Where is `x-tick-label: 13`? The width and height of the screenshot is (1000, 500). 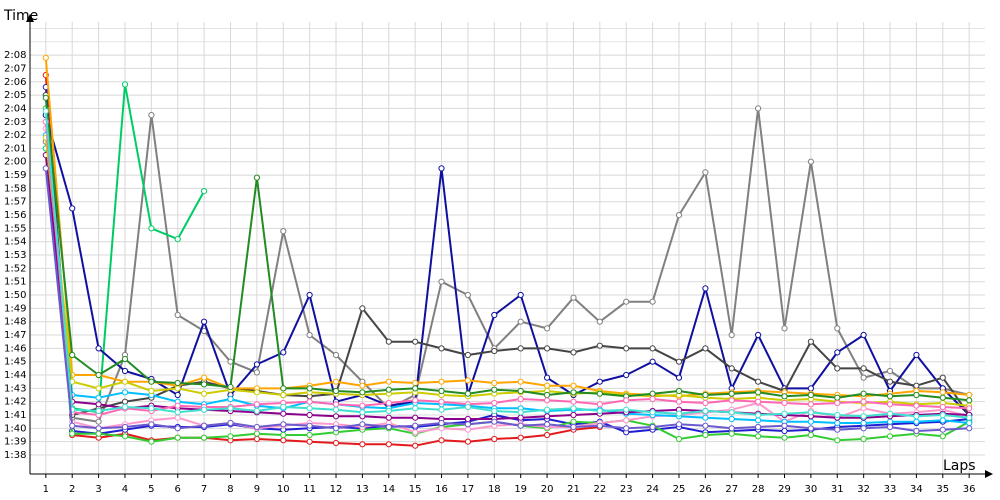
x-tick-label: 13 is located at coordinates (362, 489).